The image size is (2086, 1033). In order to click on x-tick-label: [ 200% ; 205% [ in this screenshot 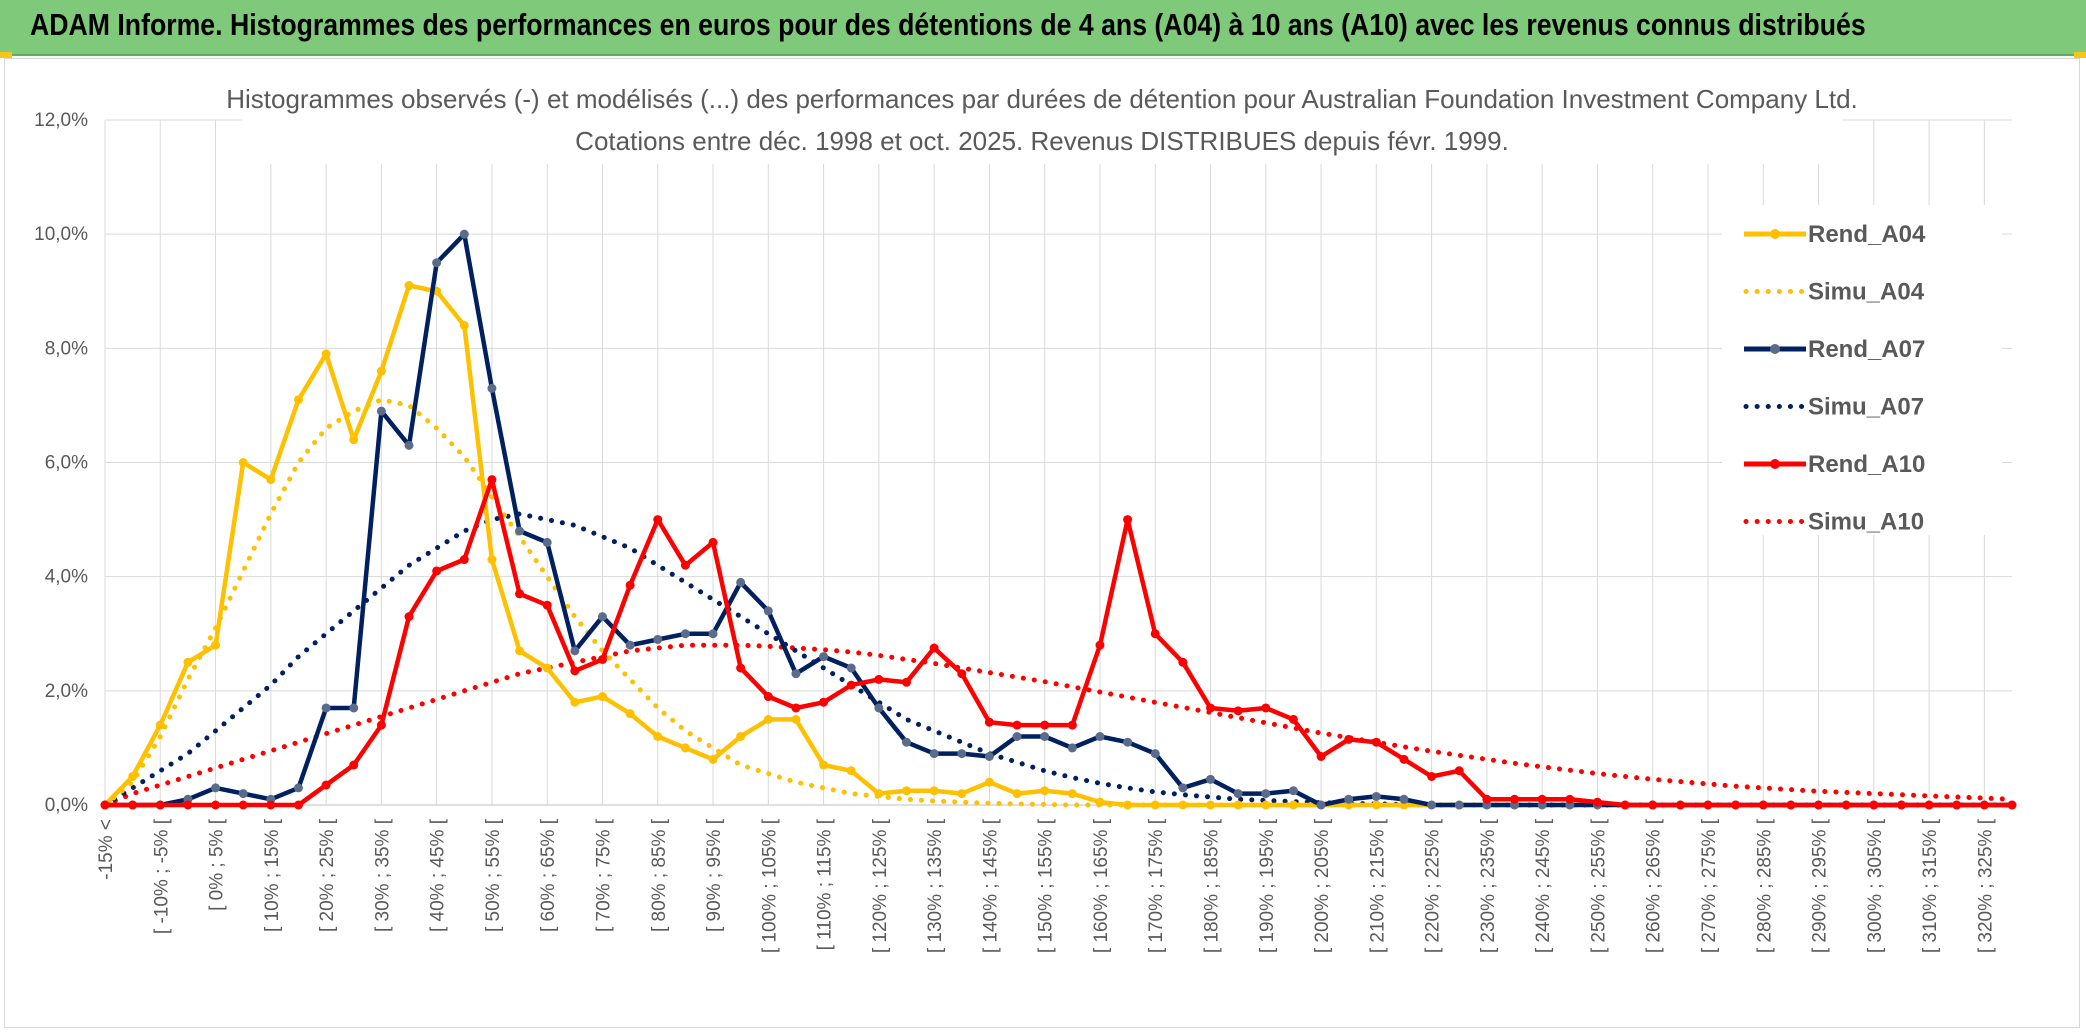, I will do `click(1322, 885)`.